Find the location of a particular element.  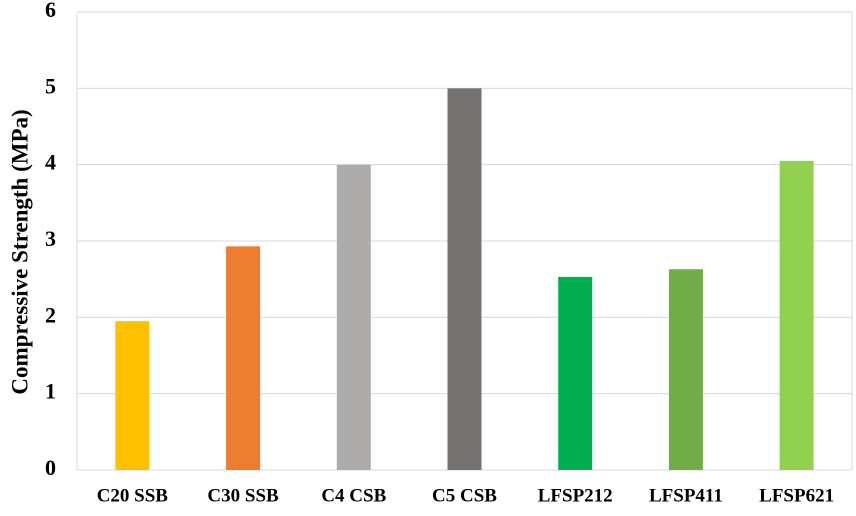

x-category-label: C4 CSB is located at coordinates (353, 495).